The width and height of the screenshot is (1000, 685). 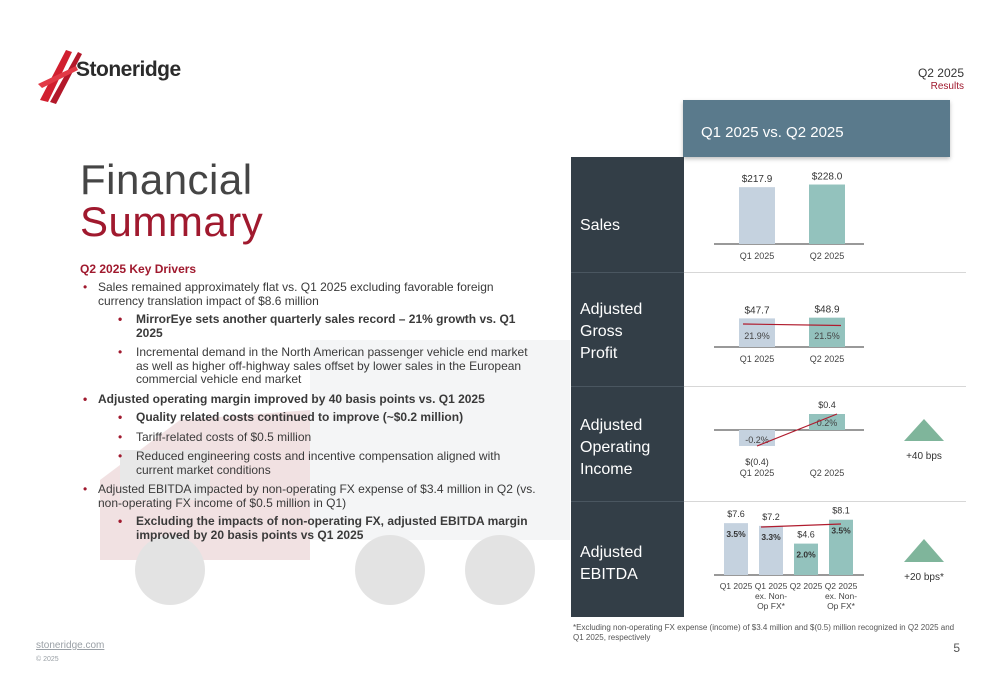 I want to click on oi-margin-label: -0.2%, so click(x=757, y=440).